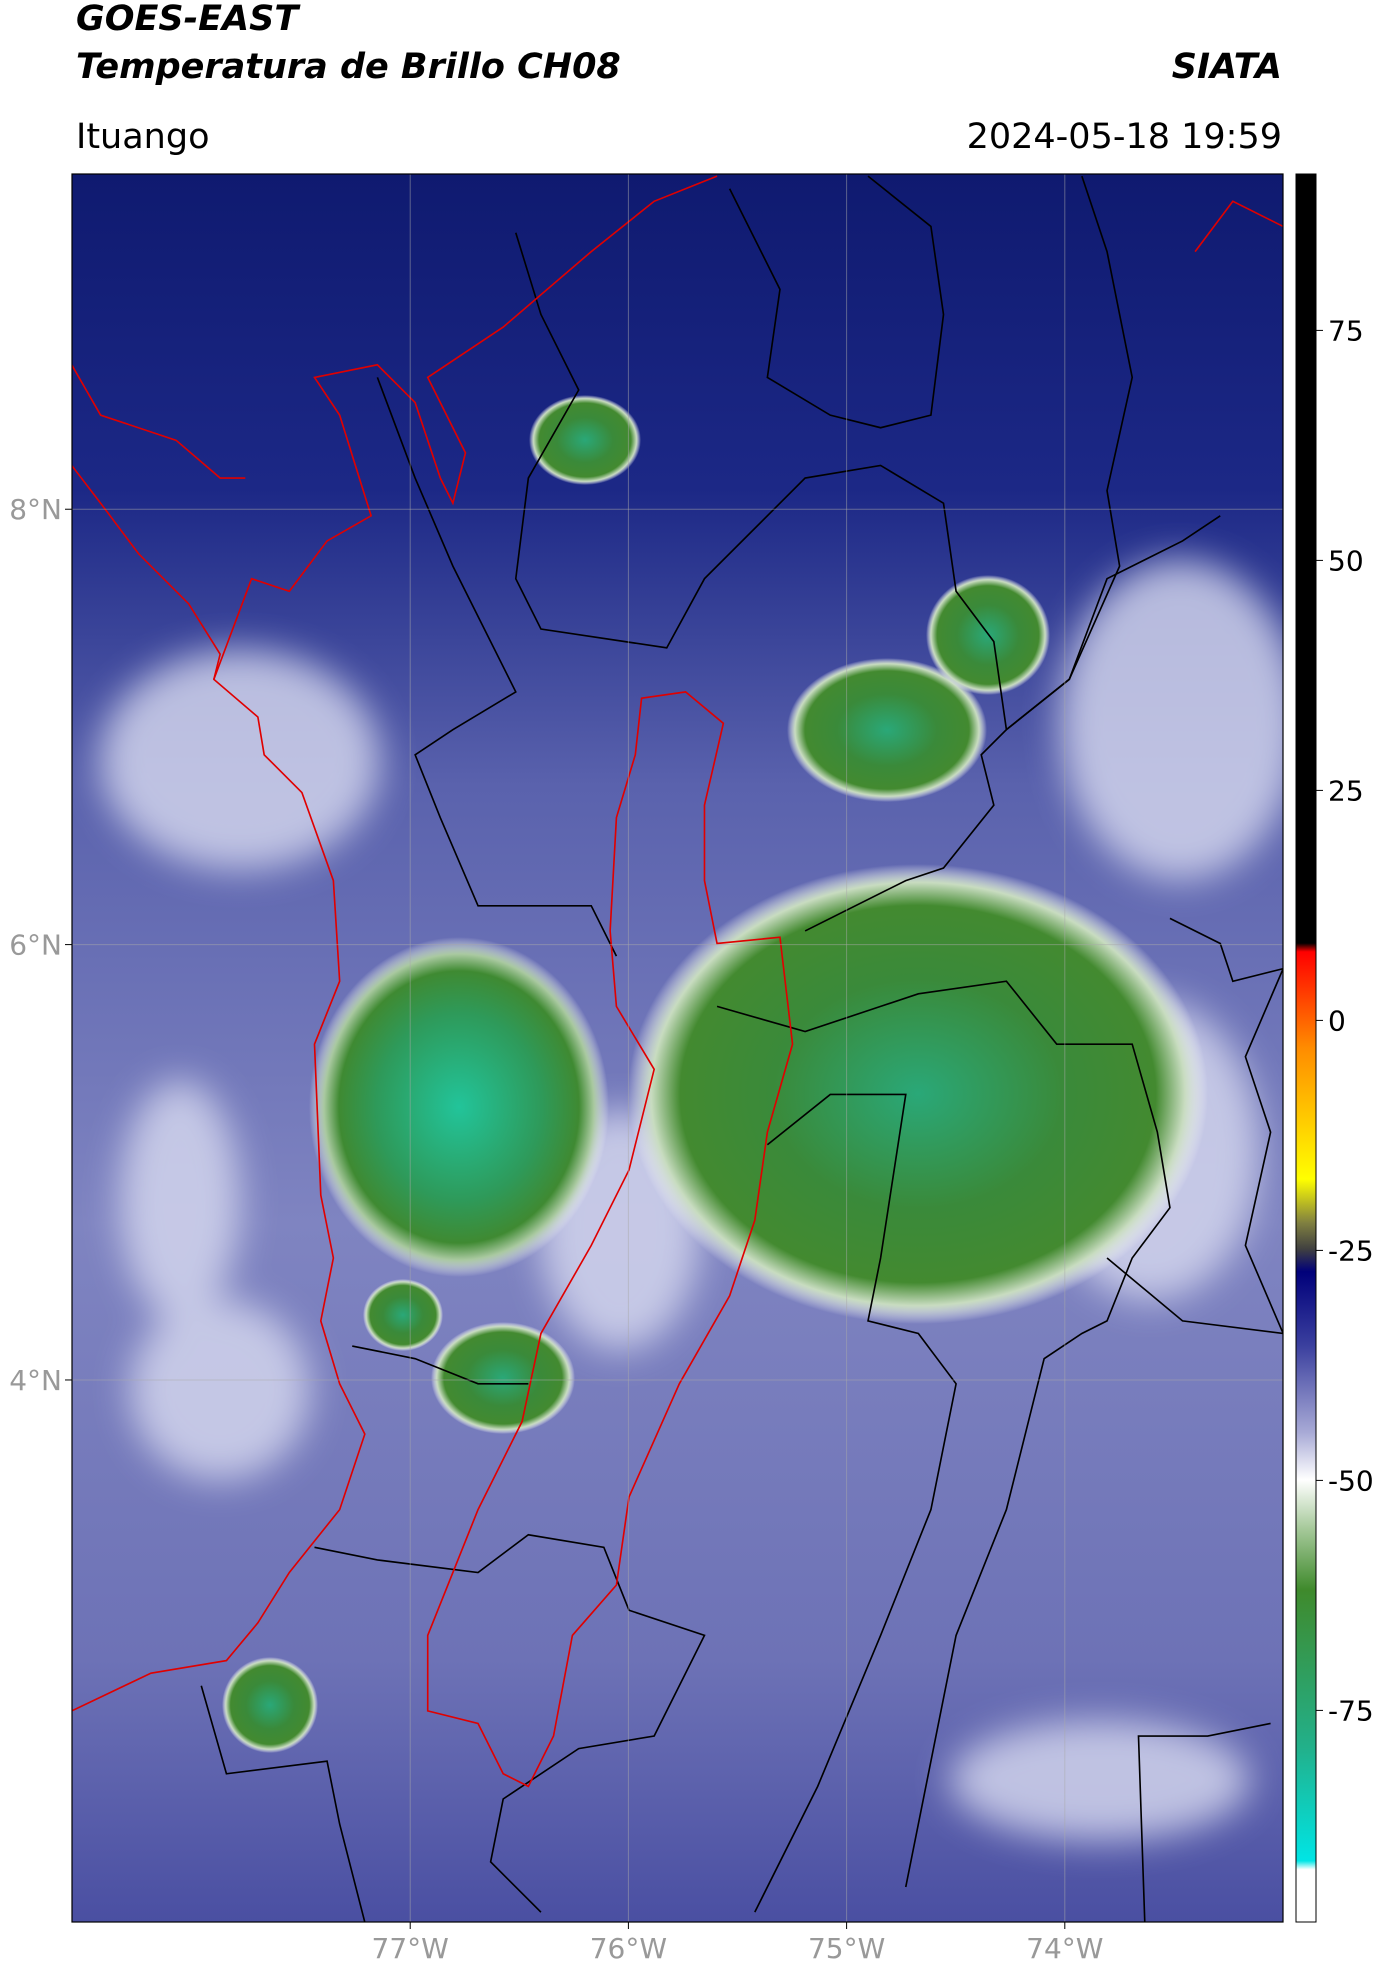 The width and height of the screenshot is (1384, 1981). Describe the element at coordinates (1064, 1948) in the screenshot. I see `x-tick-label: 74°W` at that location.